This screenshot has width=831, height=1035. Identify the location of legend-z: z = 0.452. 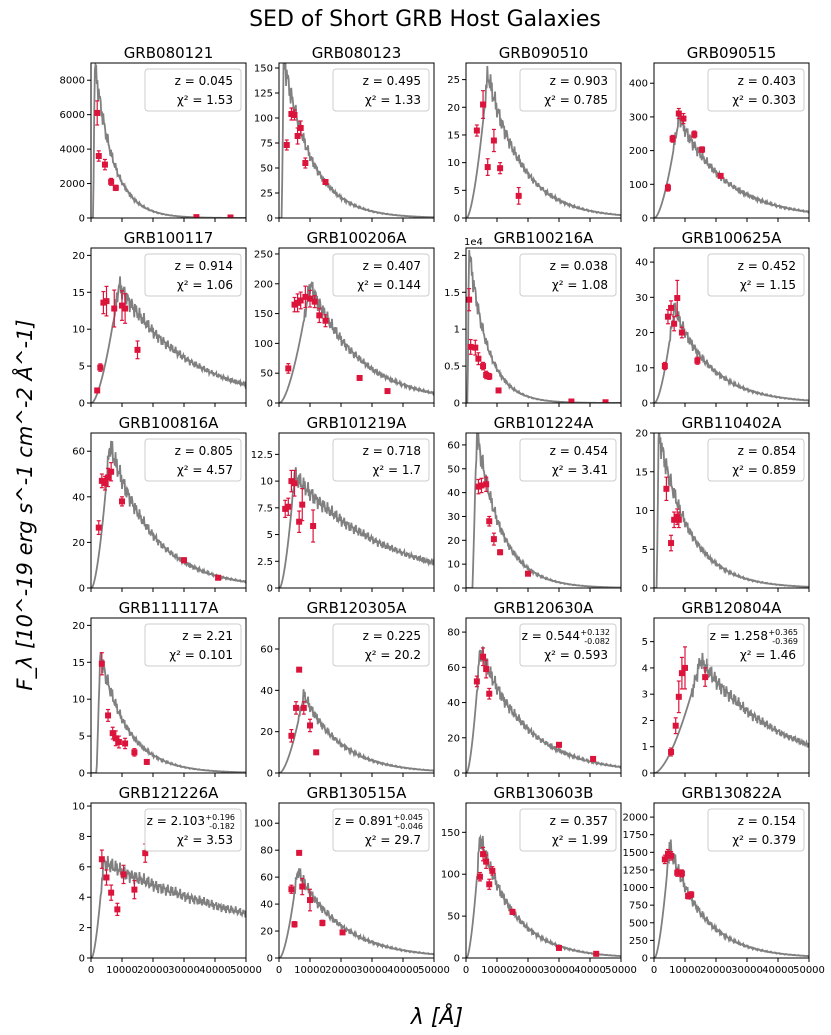
(767, 266).